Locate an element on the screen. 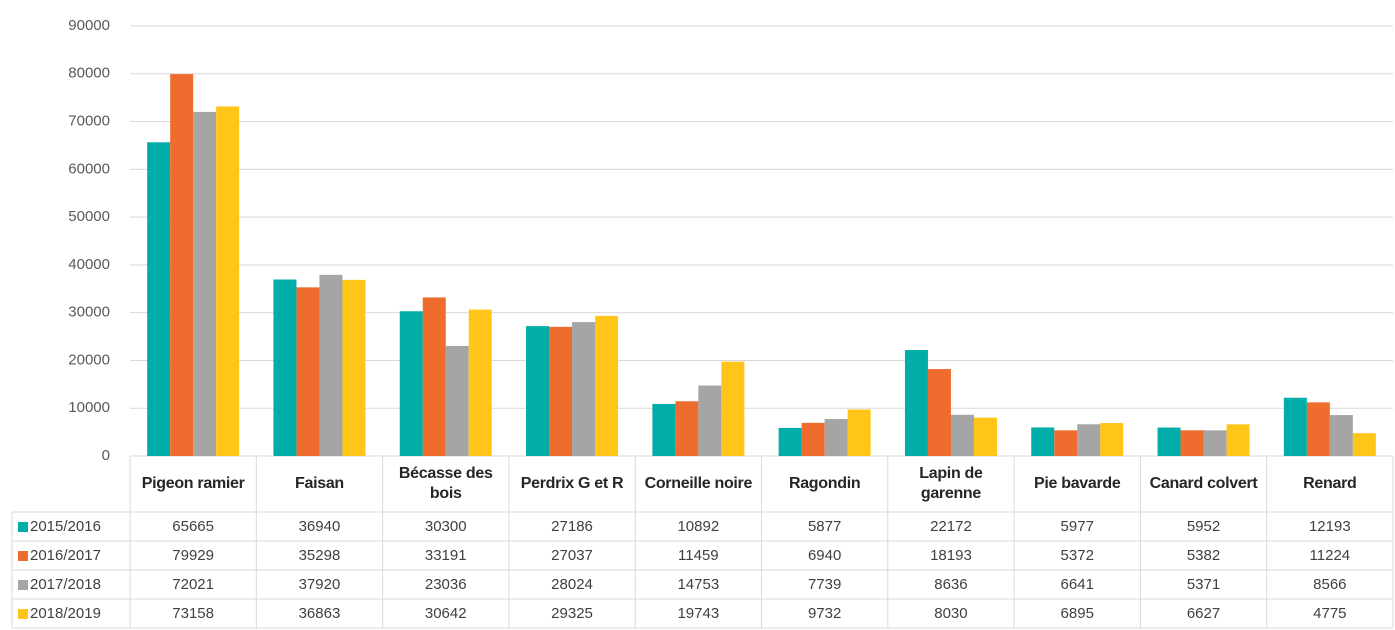  table-value: 36863 is located at coordinates (319, 613).